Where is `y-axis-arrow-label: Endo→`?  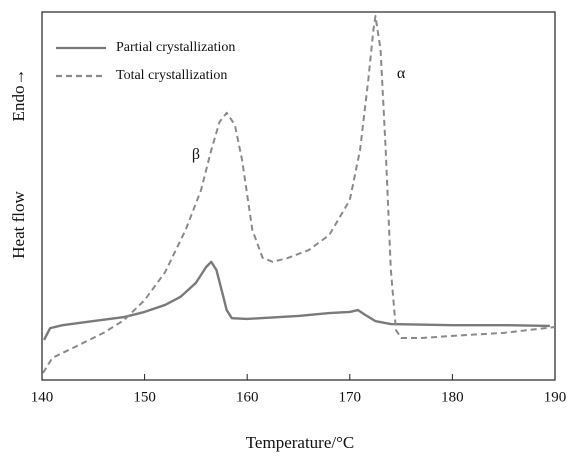
y-axis-arrow-label: Endo→ is located at coordinates (18, 95).